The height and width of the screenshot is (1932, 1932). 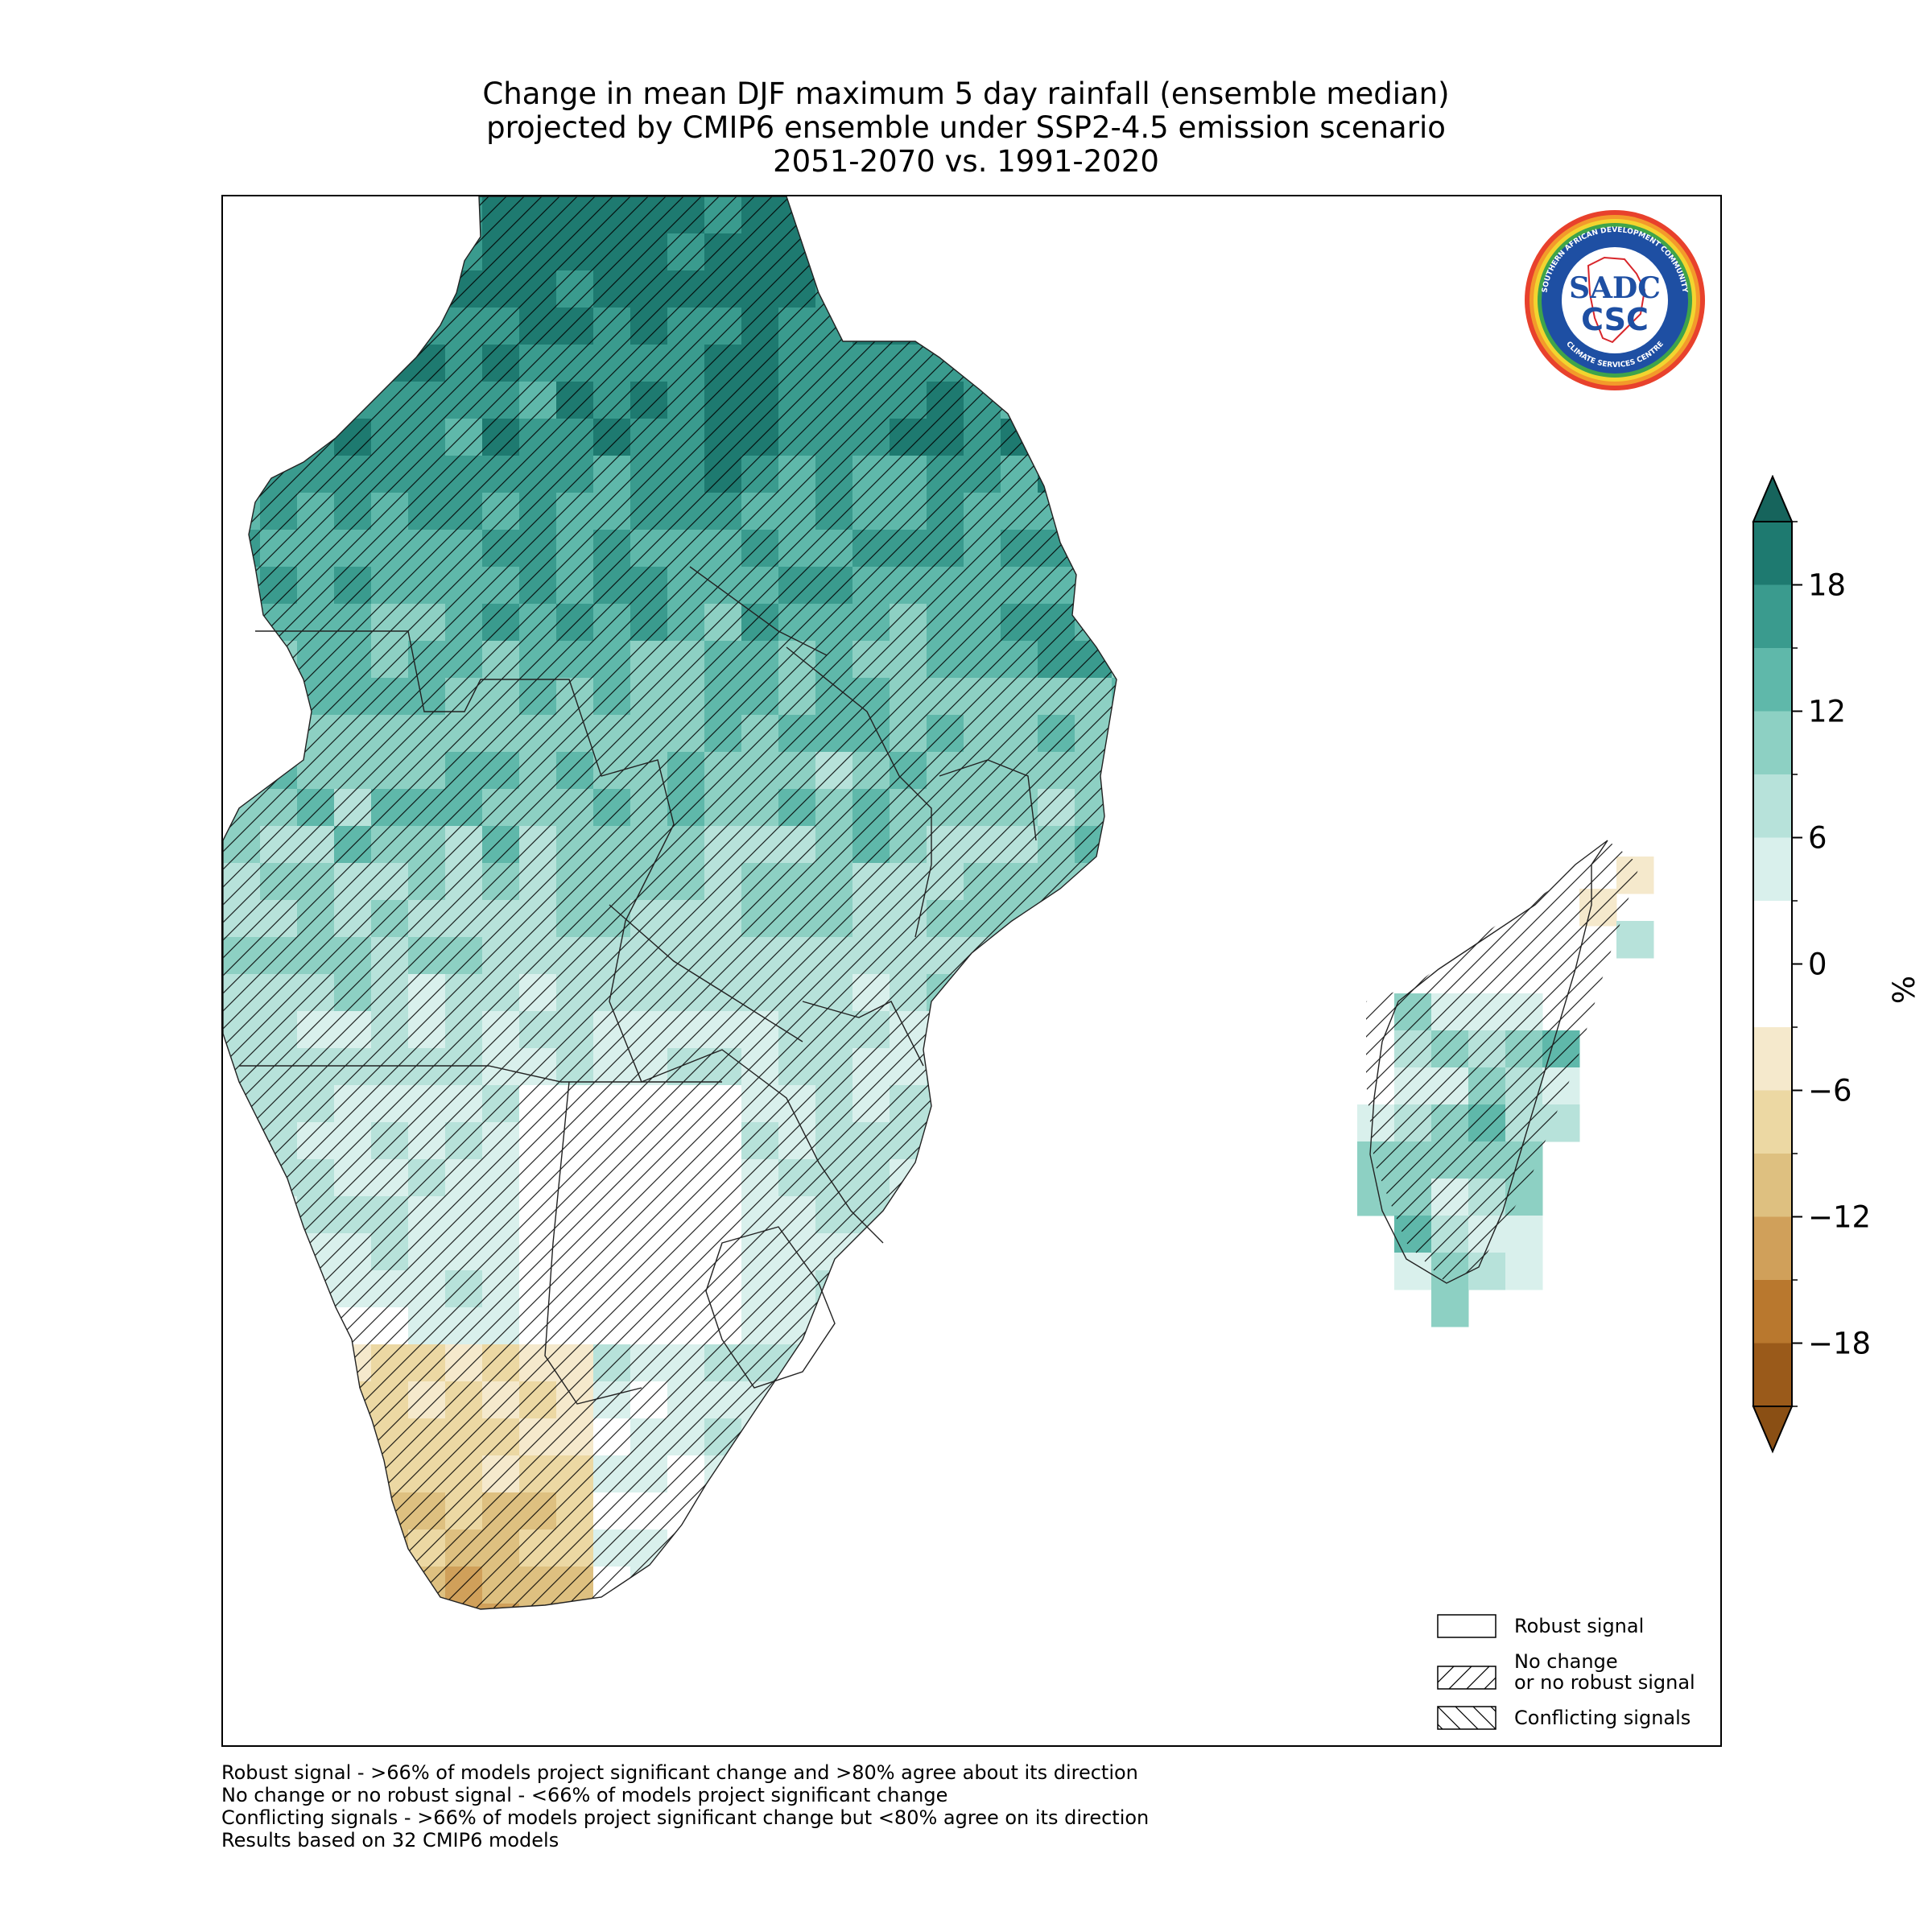 What do you see at coordinates (1604, 1683) in the screenshot?
I see `legend-label-no-change-2: or no robust signal` at bounding box center [1604, 1683].